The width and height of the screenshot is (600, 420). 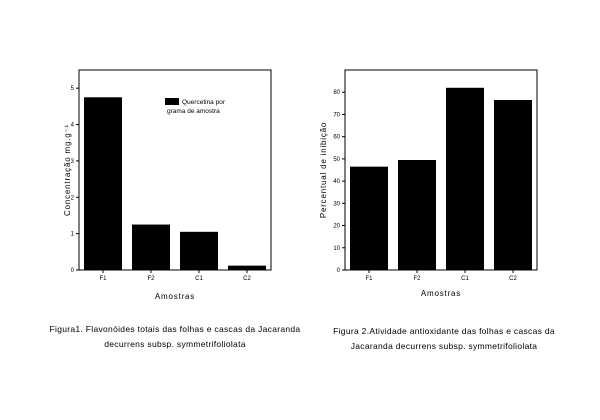 I want to click on c2-ytick-label: 70, so click(x=336, y=115).